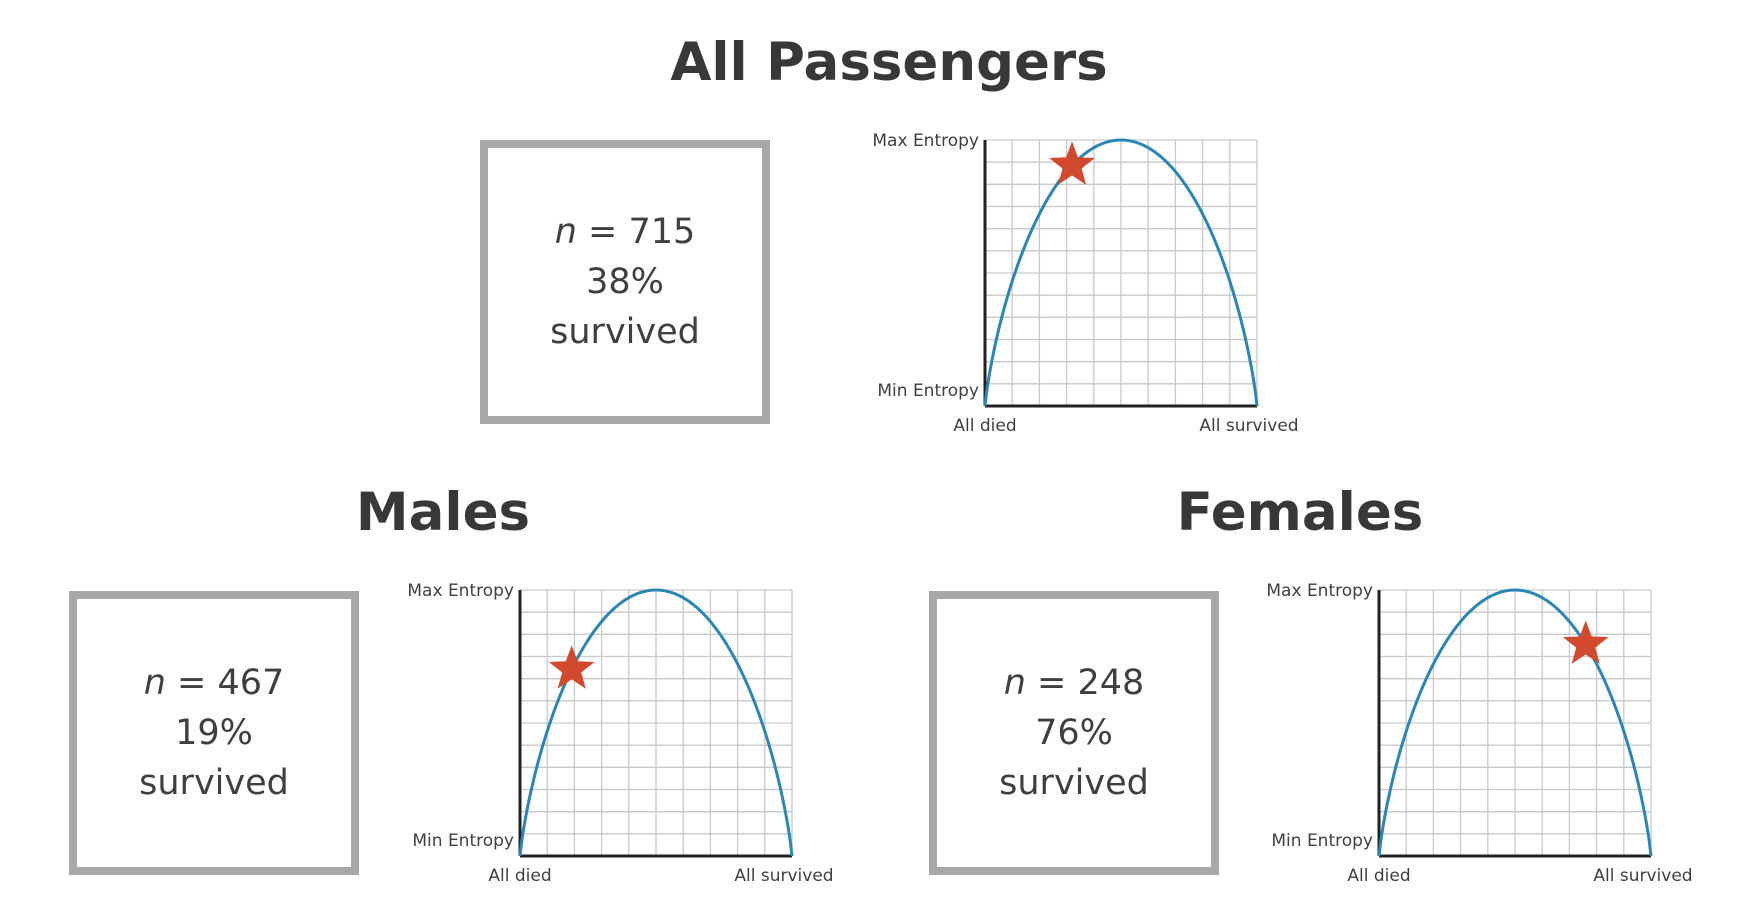 The height and width of the screenshot is (916, 1752). What do you see at coordinates (1300, 512) in the screenshot?
I see `heading-females: Females` at bounding box center [1300, 512].